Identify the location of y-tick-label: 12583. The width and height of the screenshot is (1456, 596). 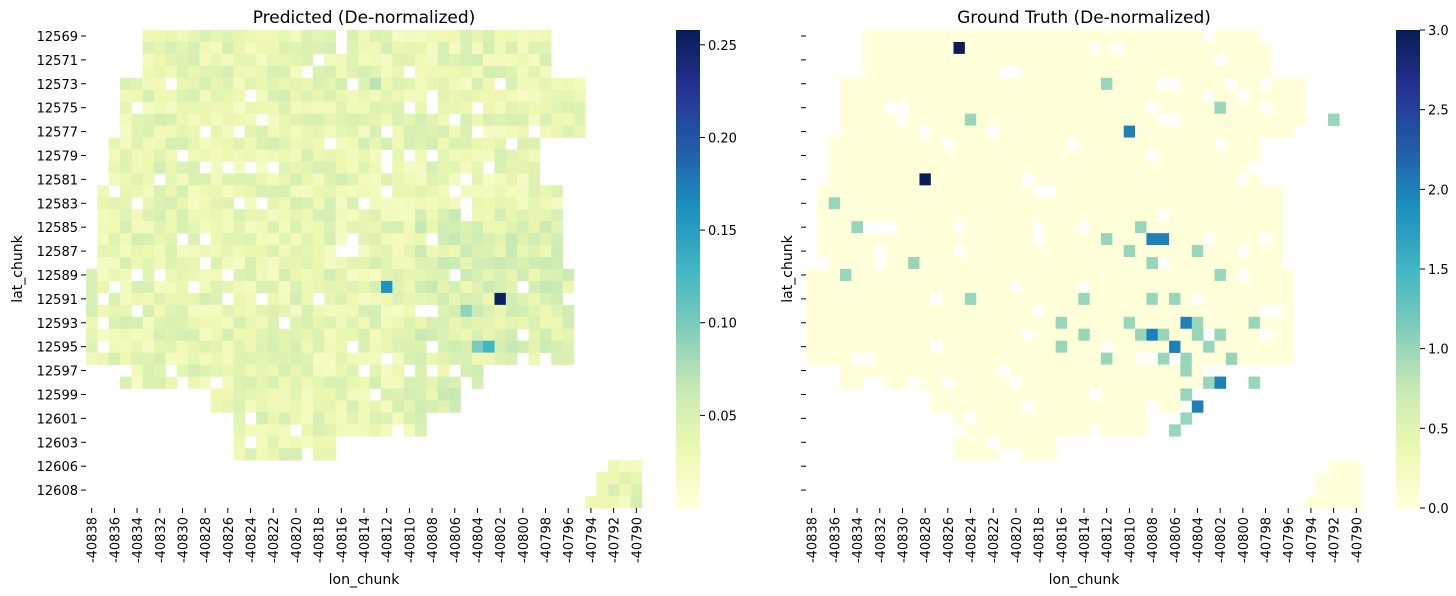
(57, 204).